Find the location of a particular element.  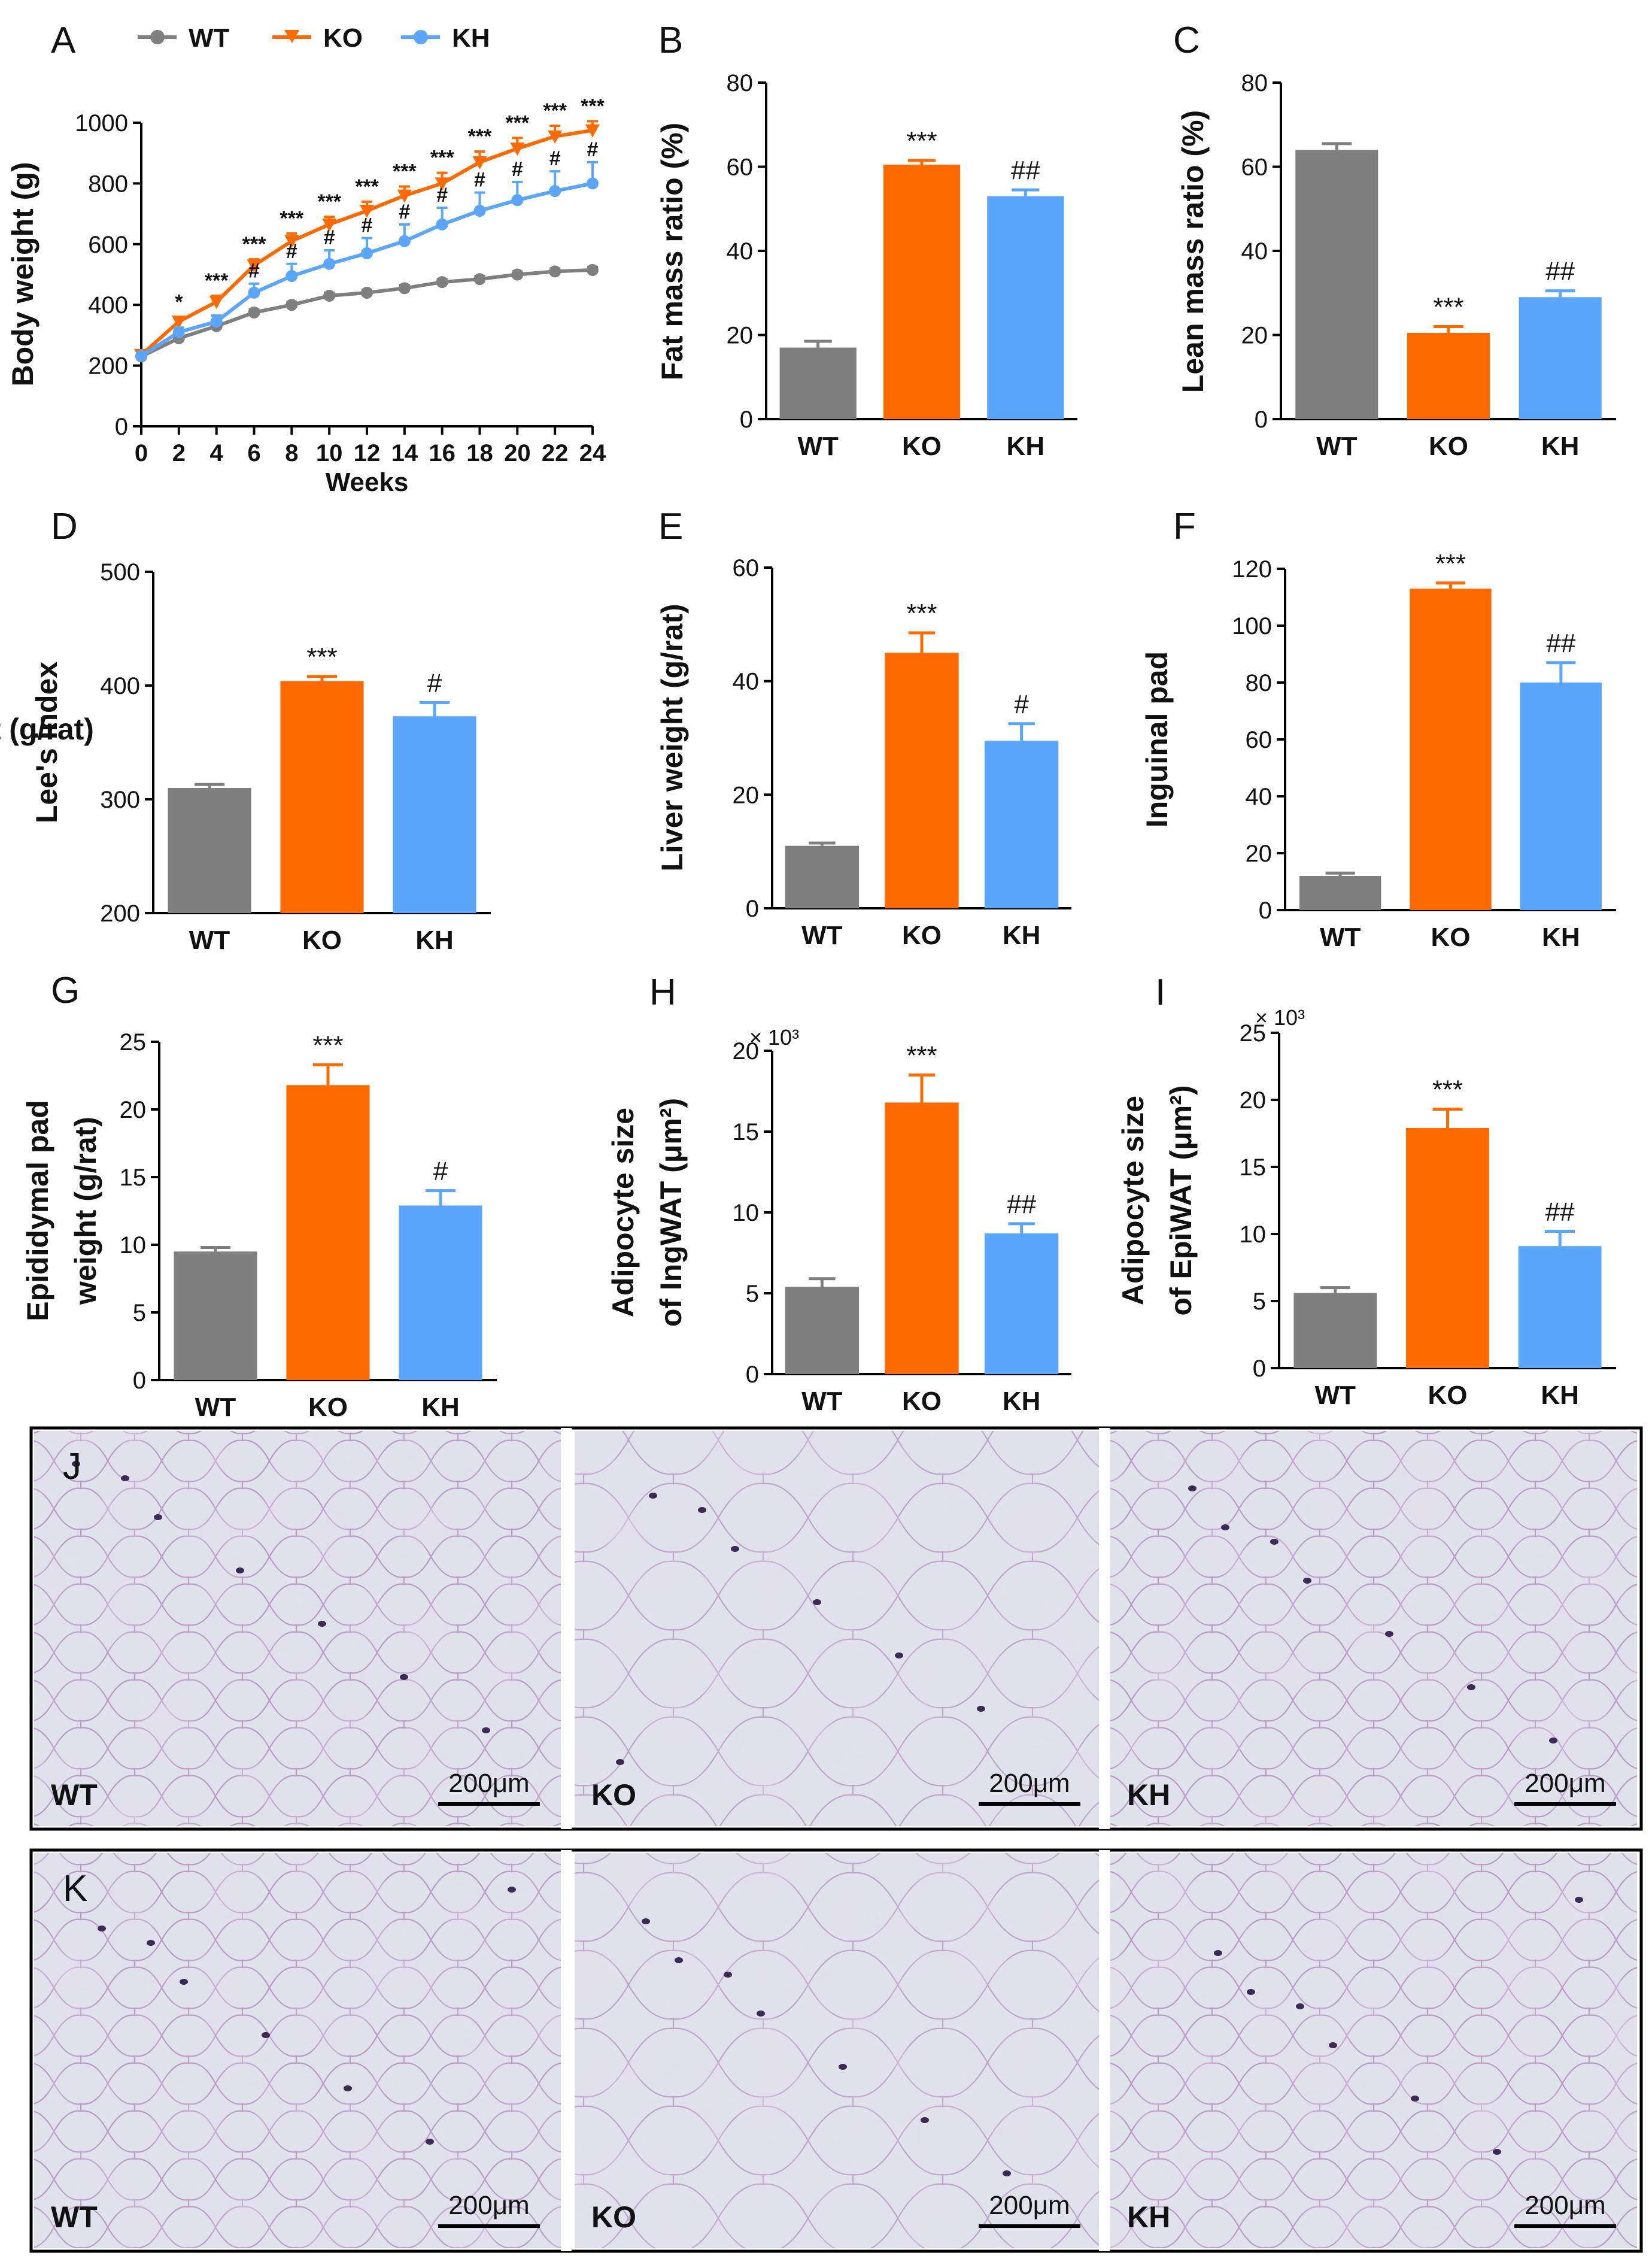

x-tick-label-D-KH: KH is located at coordinates (434, 940).